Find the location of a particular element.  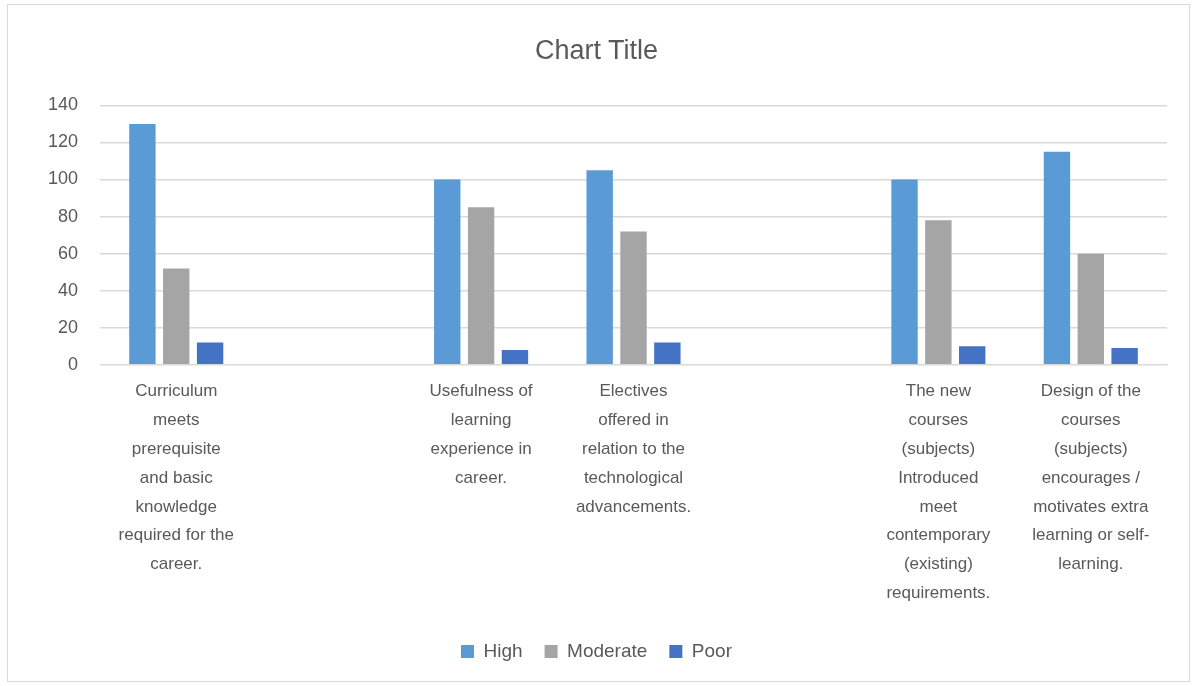

x-tick-label: Electives offered in relation to the technological advancements. is located at coordinates (633, 448).